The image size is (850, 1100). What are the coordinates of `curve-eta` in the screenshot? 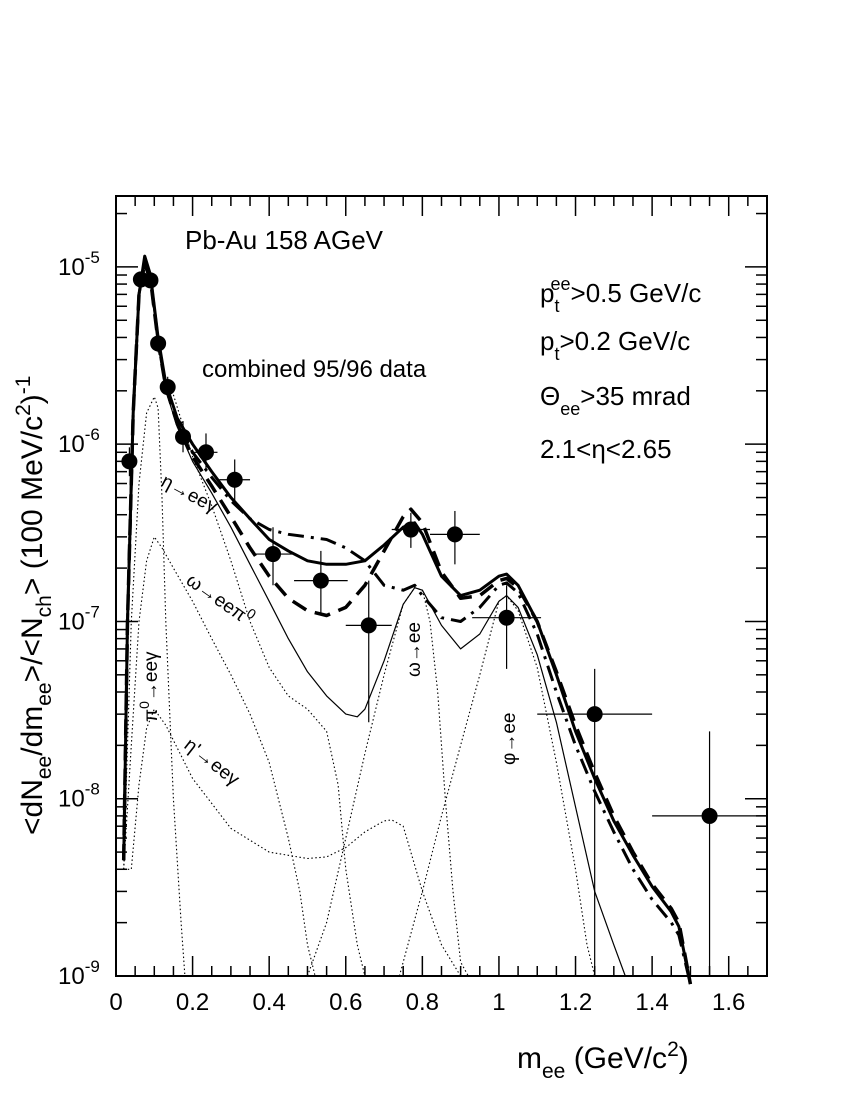 It's located at (219, 756).